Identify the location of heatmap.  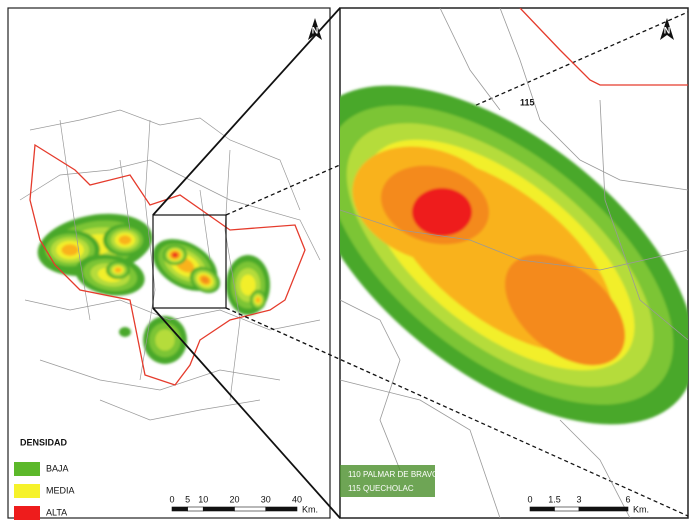
(153, 288).